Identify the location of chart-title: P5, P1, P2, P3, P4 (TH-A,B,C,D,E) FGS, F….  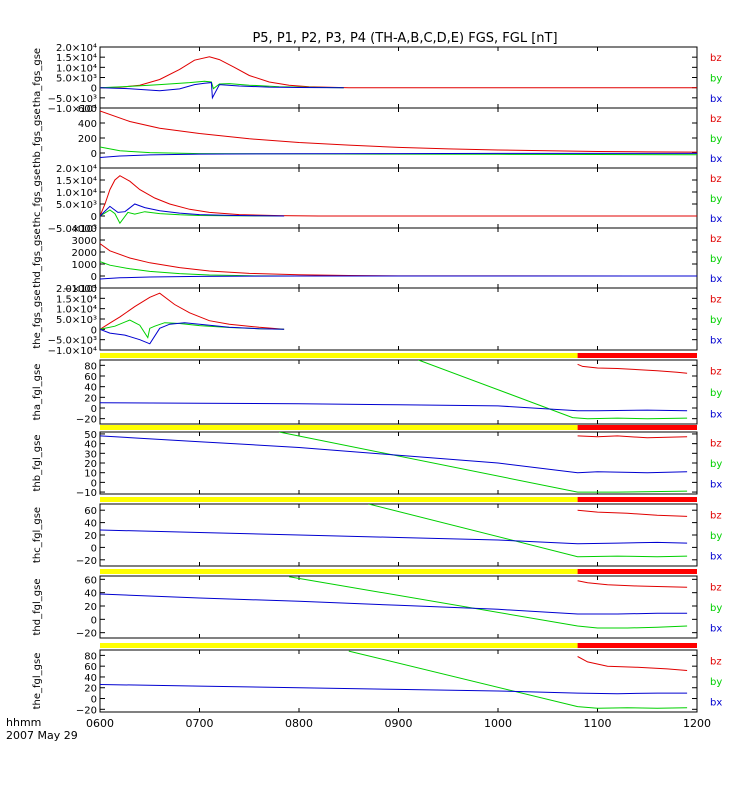
(404, 38).